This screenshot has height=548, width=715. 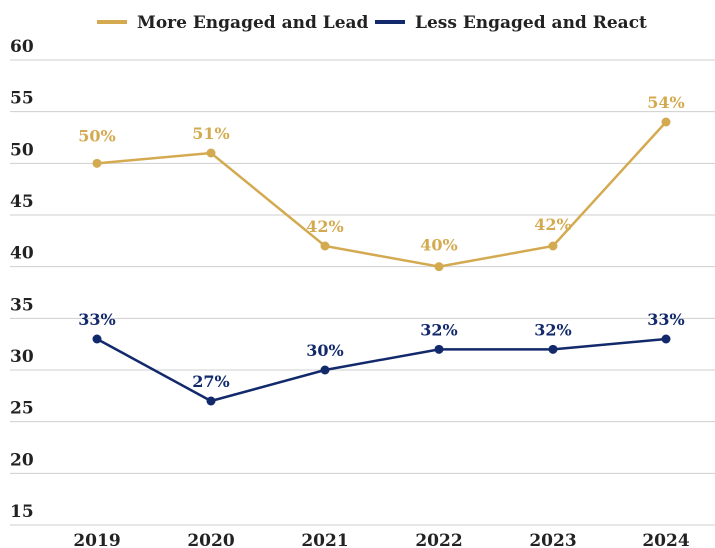 I want to click on y-tick-label-25: 25, so click(x=22, y=409).